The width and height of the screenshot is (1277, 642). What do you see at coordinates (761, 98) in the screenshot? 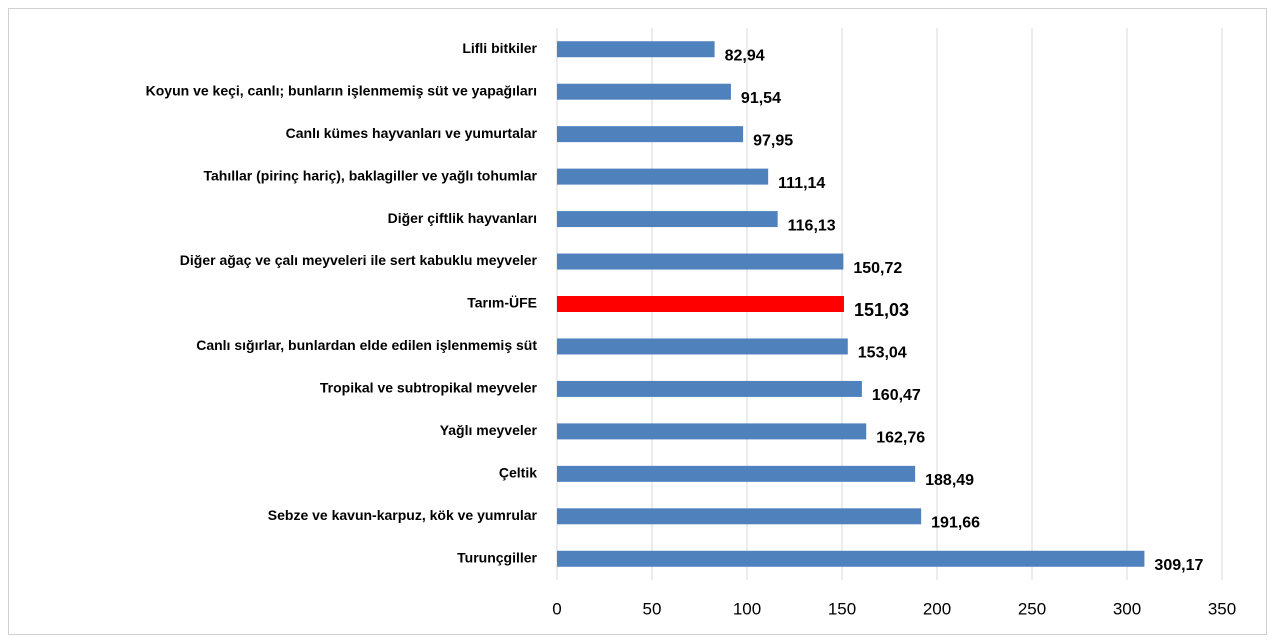
I see `value-label: 91,54` at bounding box center [761, 98].